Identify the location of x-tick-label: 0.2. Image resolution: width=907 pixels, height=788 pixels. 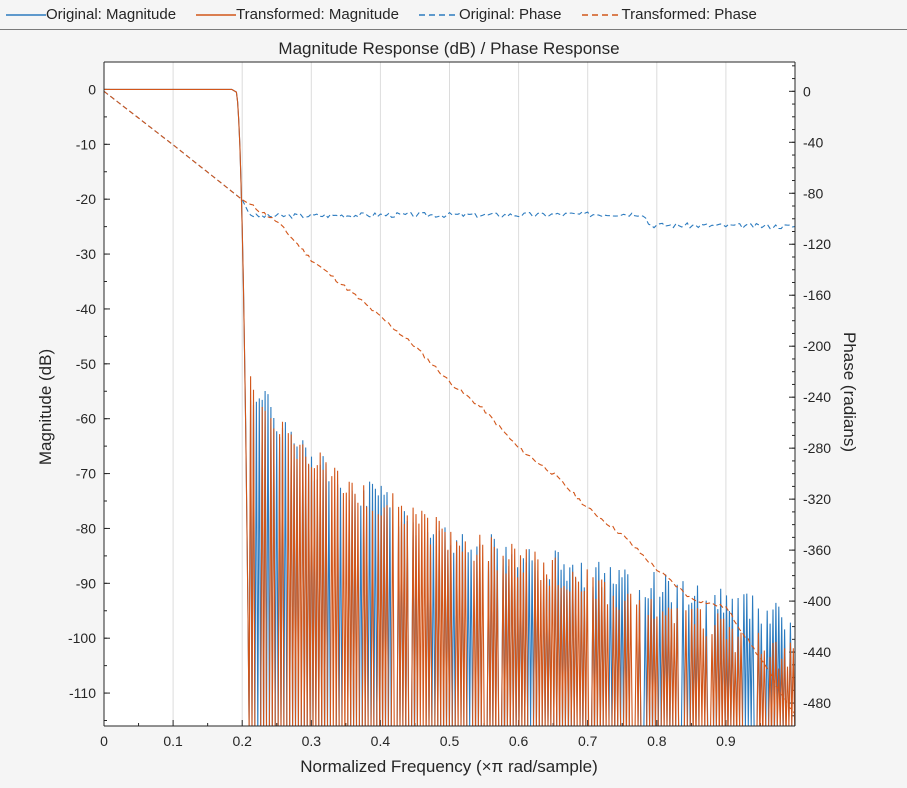
(242, 741).